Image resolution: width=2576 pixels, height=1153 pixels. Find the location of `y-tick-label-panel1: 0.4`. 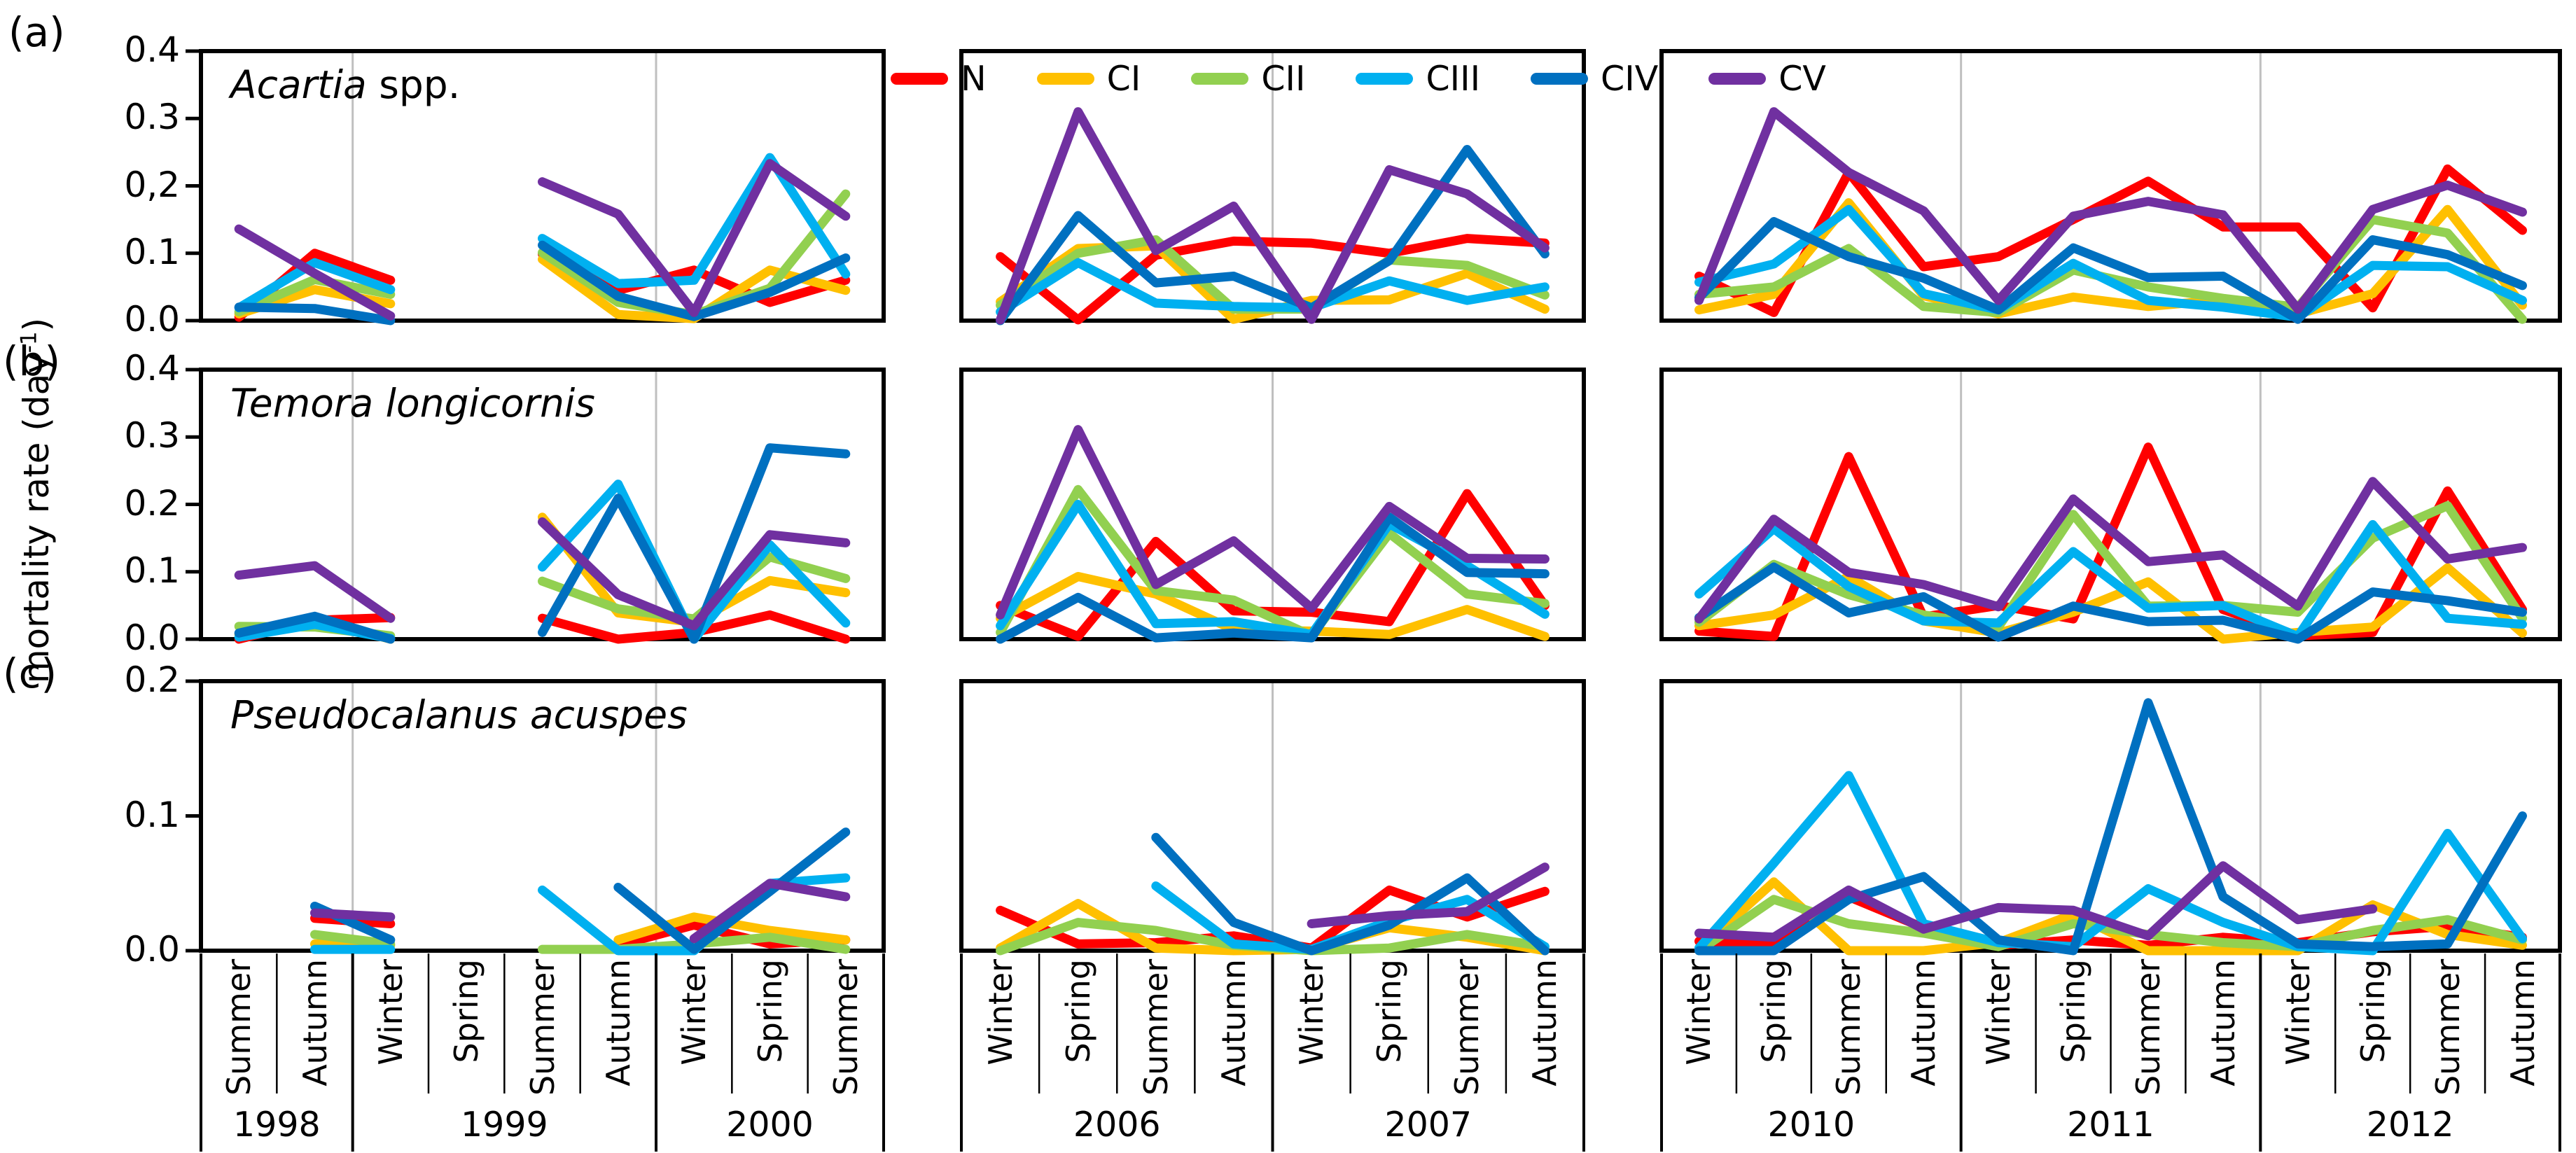

y-tick-label-panel1: 0.4 is located at coordinates (152, 50).